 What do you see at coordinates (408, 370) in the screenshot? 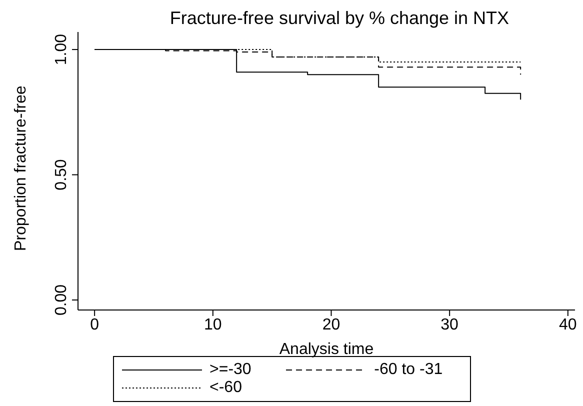
I see `legend-label: -60 to -31` at bounding box center [408, 370].